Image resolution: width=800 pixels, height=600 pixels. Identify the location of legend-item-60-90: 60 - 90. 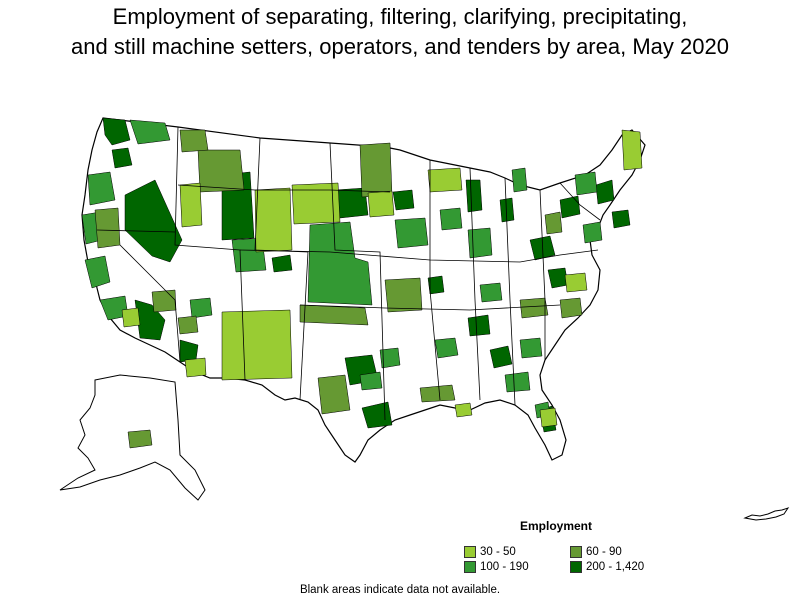
(596, 552).